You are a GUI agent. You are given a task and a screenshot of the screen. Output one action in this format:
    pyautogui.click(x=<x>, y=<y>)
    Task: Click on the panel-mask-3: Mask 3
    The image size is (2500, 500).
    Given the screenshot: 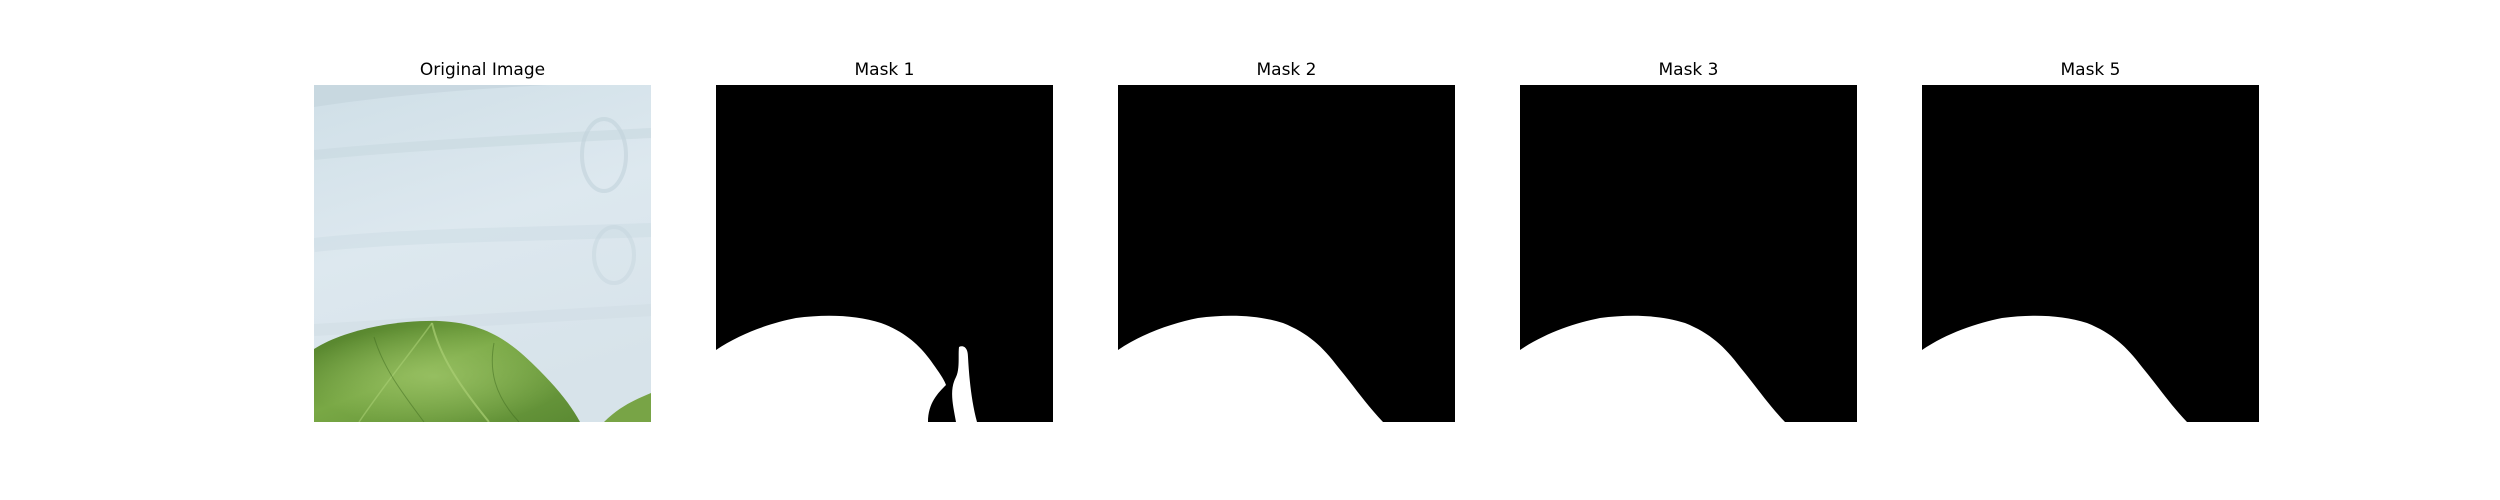 What is the action you would take?
    pyautogui.click(x=1688, y=240)
    